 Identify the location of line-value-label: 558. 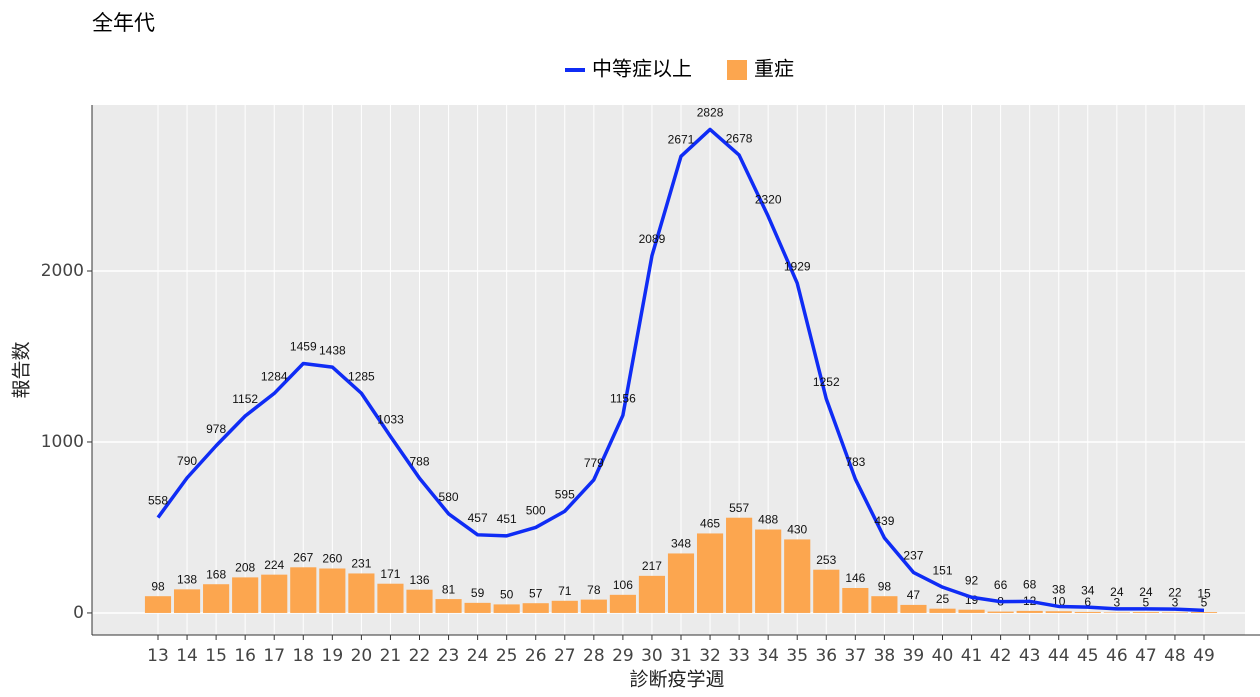
(158, 501).